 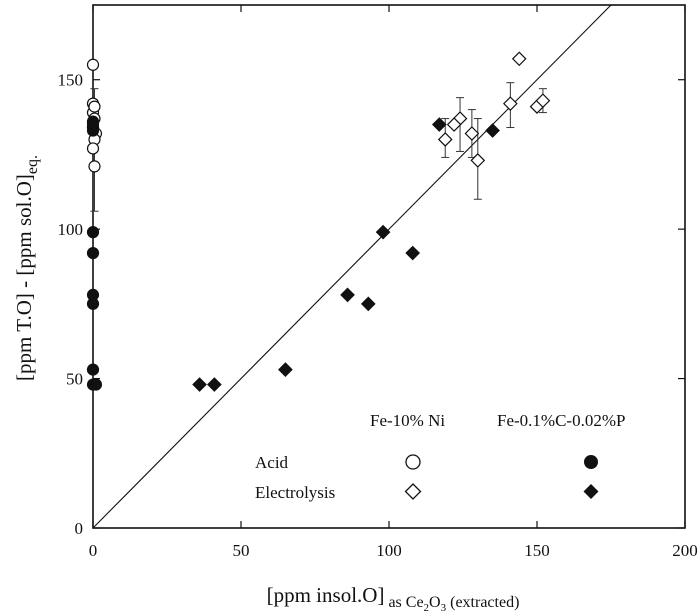 I want to click on legend-header-fe-c-p: Fe-0.1%C-0.02%P, so click(x=561, y=420).